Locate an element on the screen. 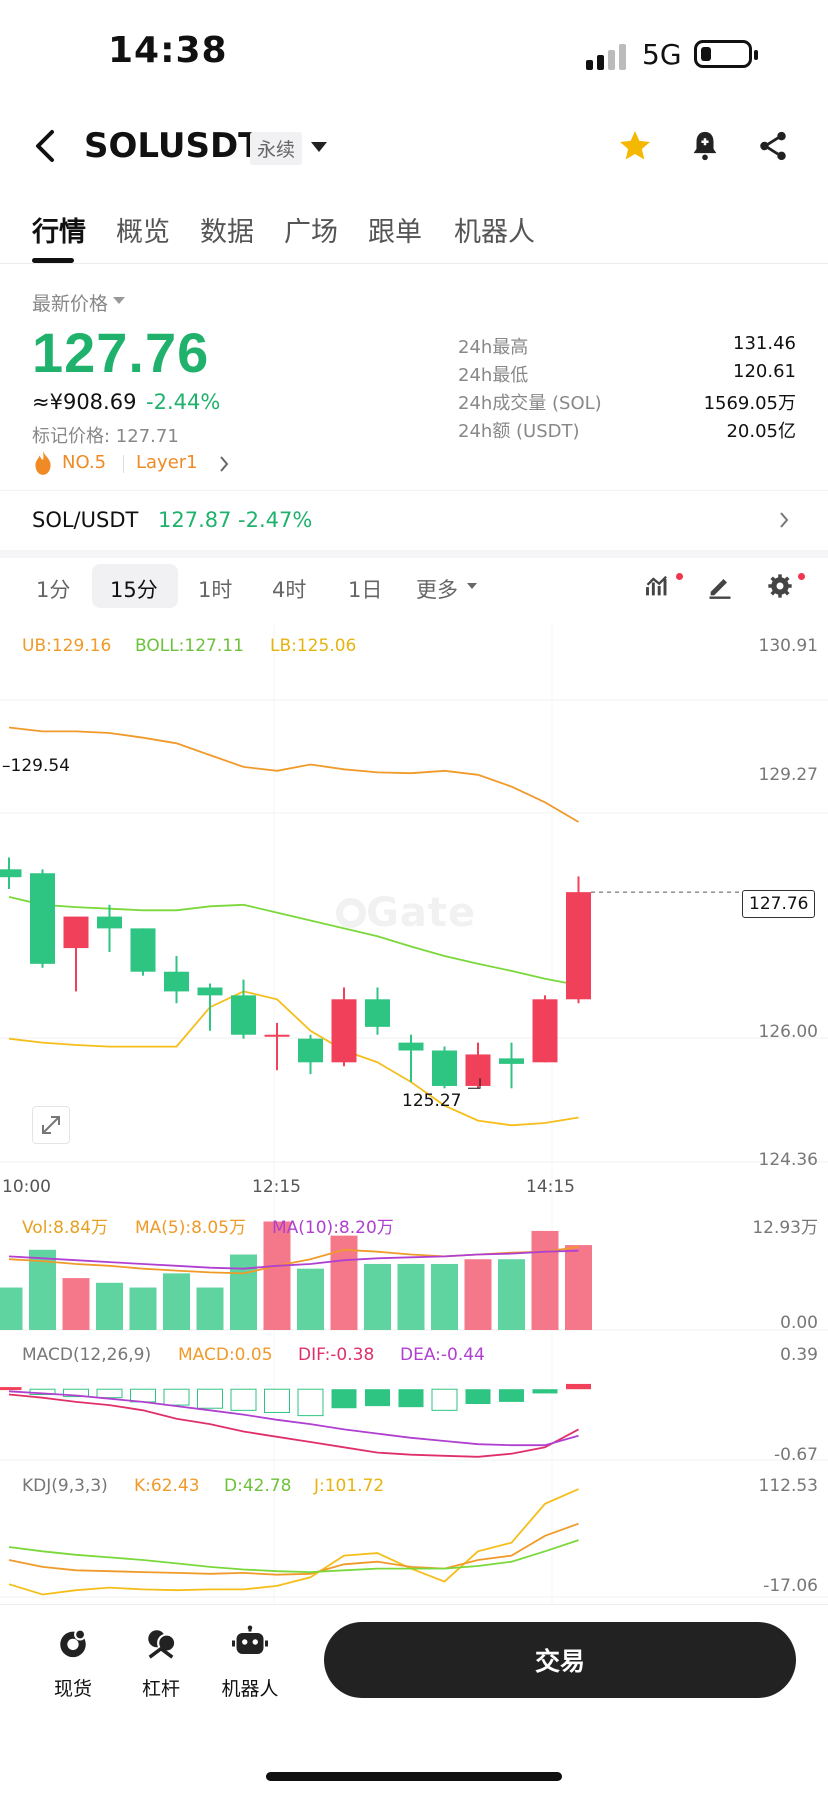  kdj-axis-max: 112.53 is located at coordinates (788, 1486).